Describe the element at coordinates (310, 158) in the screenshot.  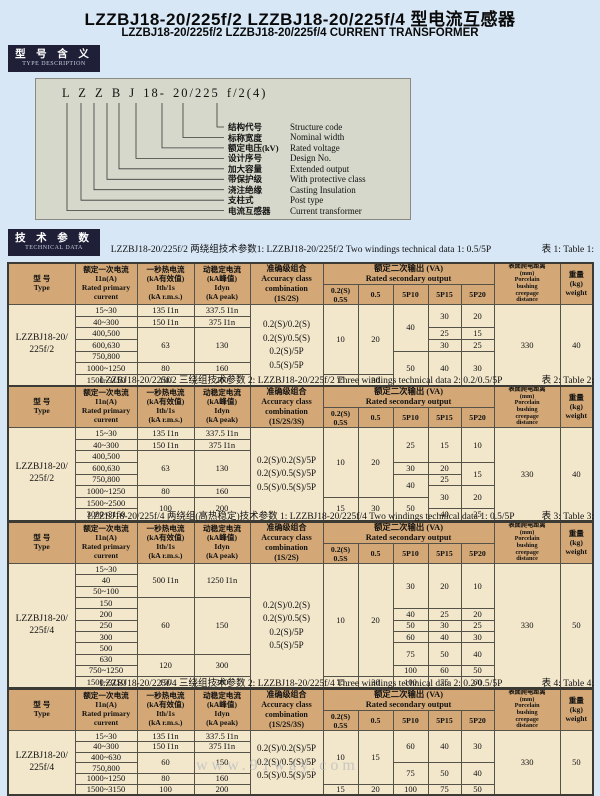
I see `diagram-label-en: Design No.` at that location.